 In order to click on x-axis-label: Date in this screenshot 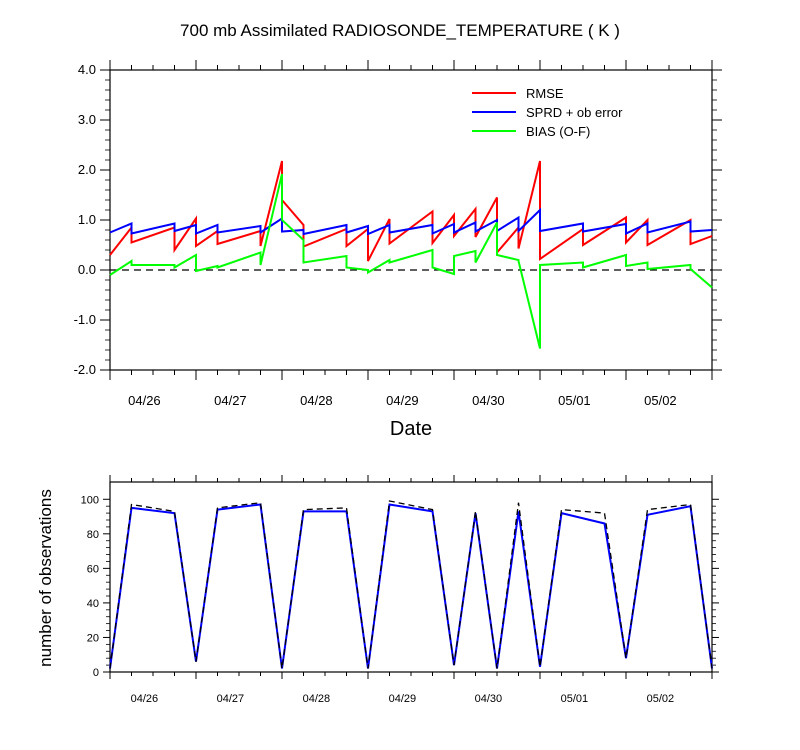, I will do `click(411, 429)`.